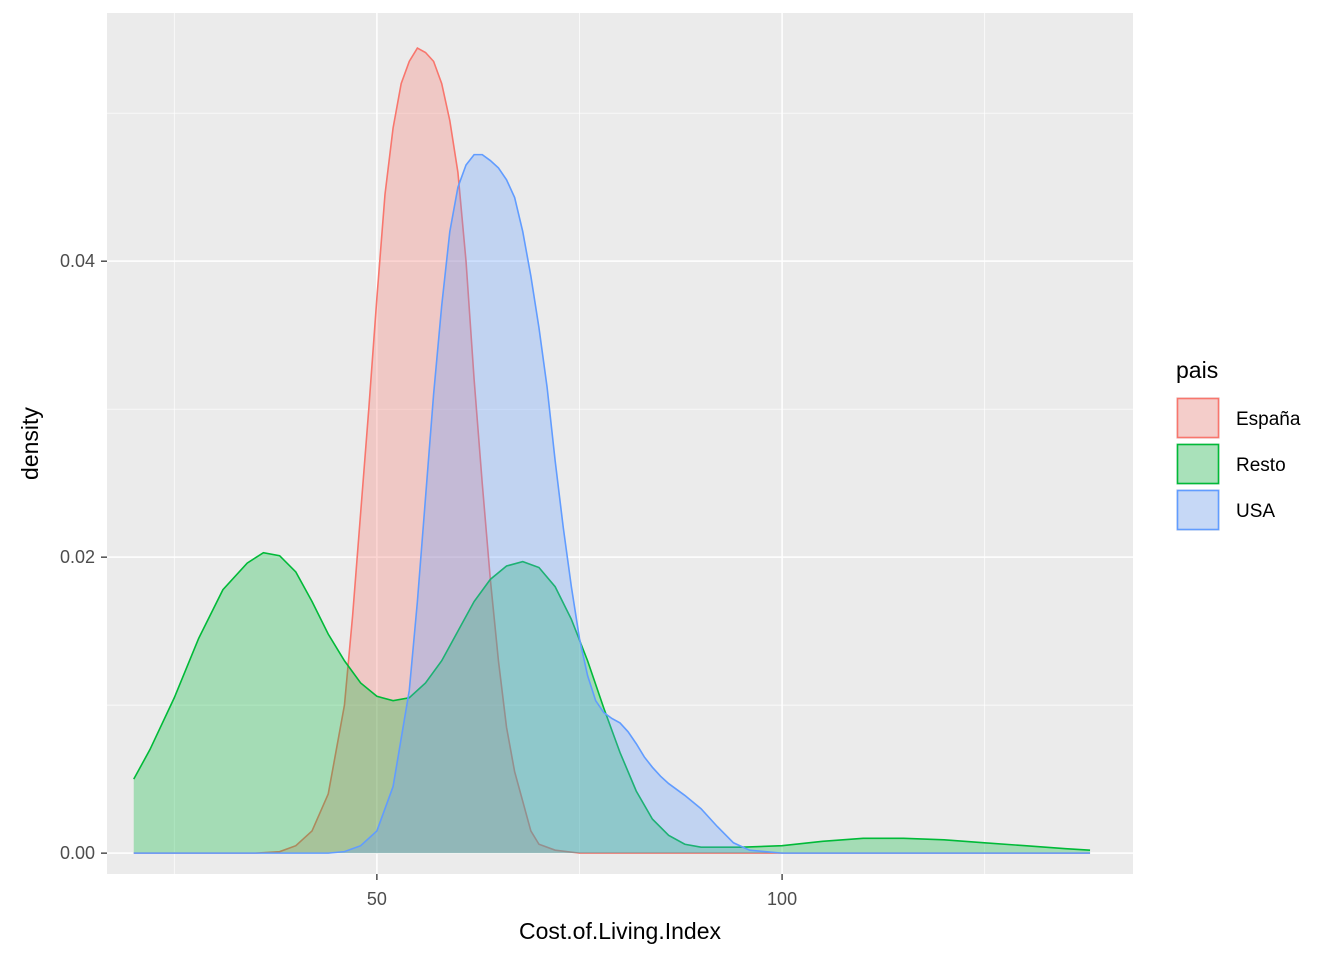 The height and width of the screenshot is (960, 1344). Describe the element at coordinates (620, 931) in the screenshot. I see `x-axis-title: Cost.of.Living.Index` at that location.